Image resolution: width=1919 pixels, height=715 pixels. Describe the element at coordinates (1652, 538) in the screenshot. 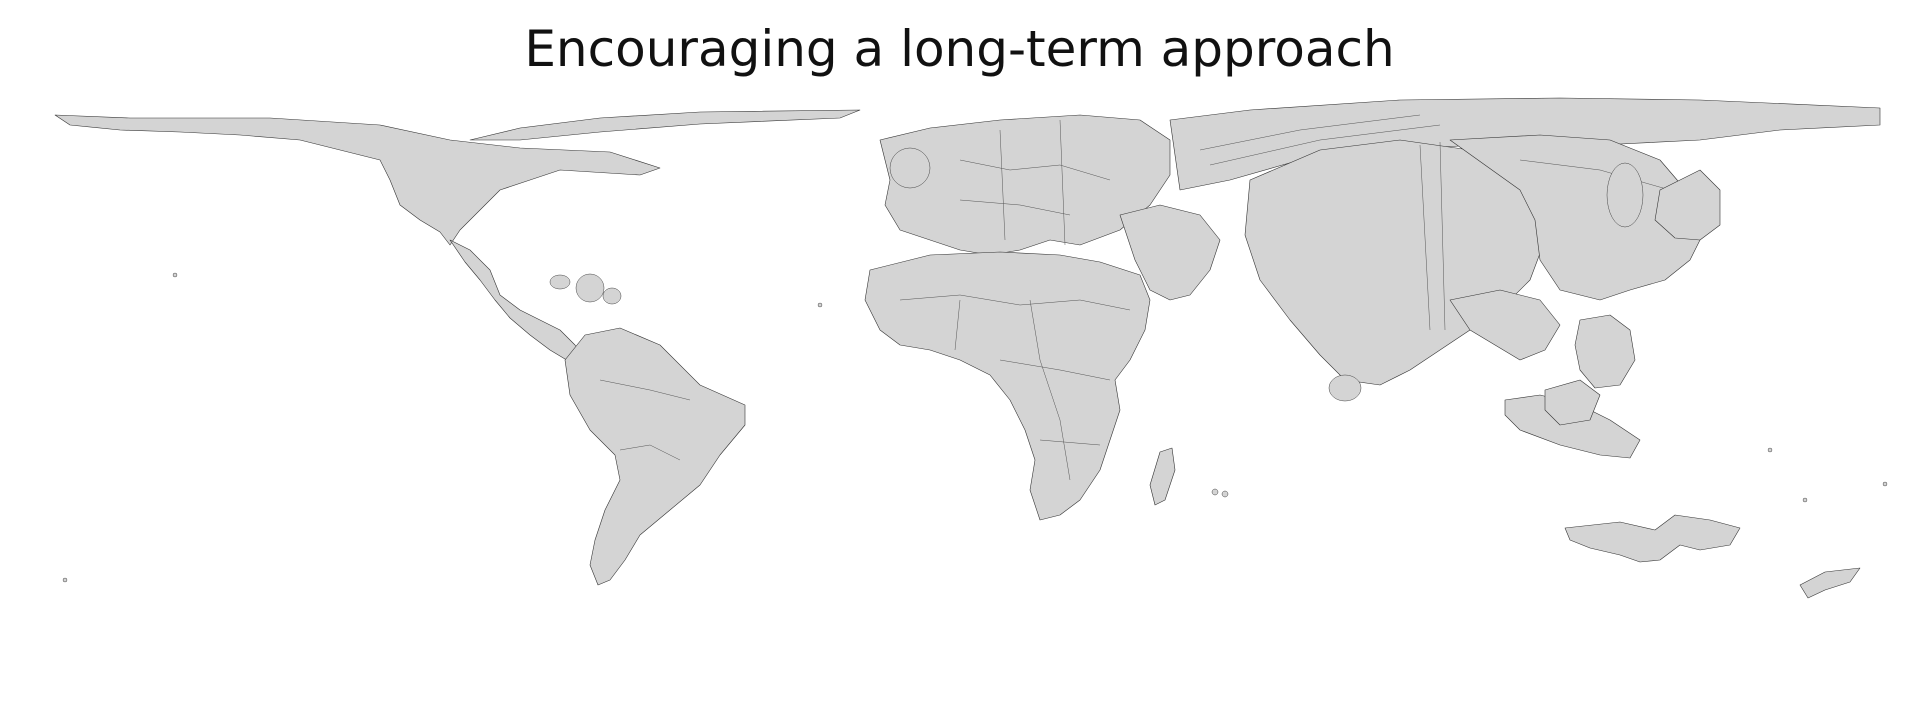

I see `landmass-australia` at that location.